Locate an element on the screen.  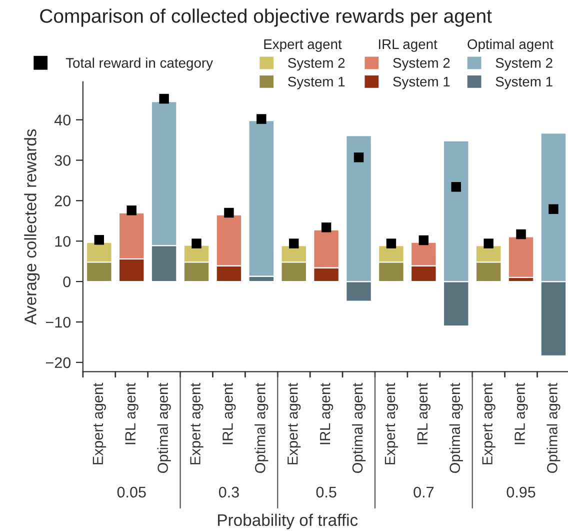
y-tick-label: 0 is located at coordinates (67, 282).